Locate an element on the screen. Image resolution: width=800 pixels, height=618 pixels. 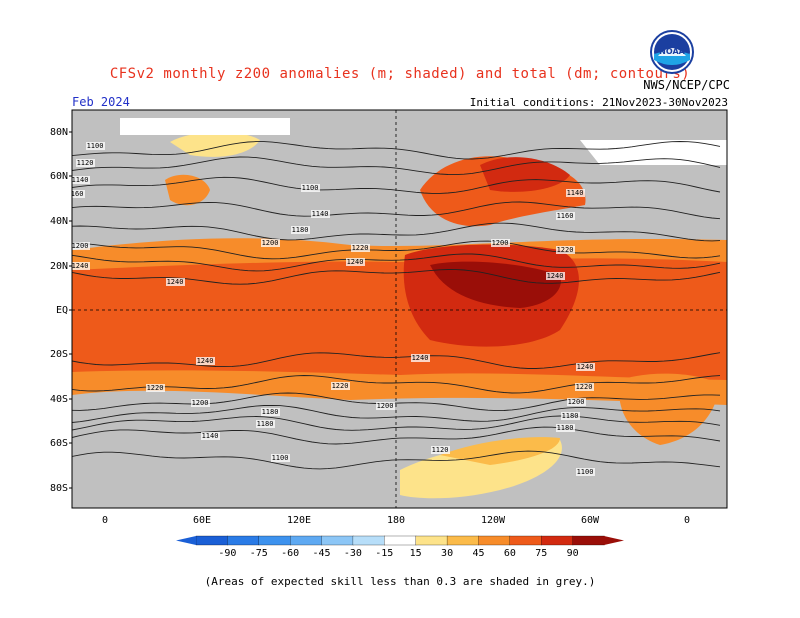
anomaly-asia is located at coordinates (187, 190).